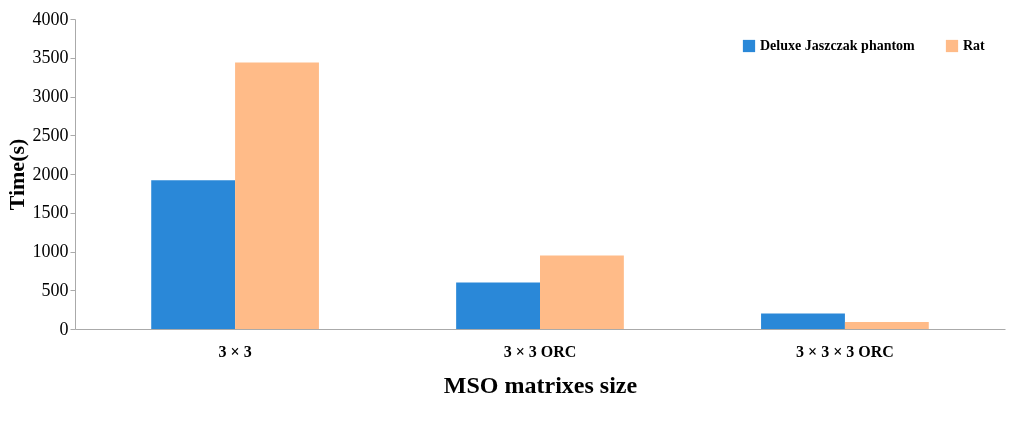 Image resolution: width=1027 pixels, height=423 pixels. I want to click on x-tick-label: 3 × 3, so click(235, 351).